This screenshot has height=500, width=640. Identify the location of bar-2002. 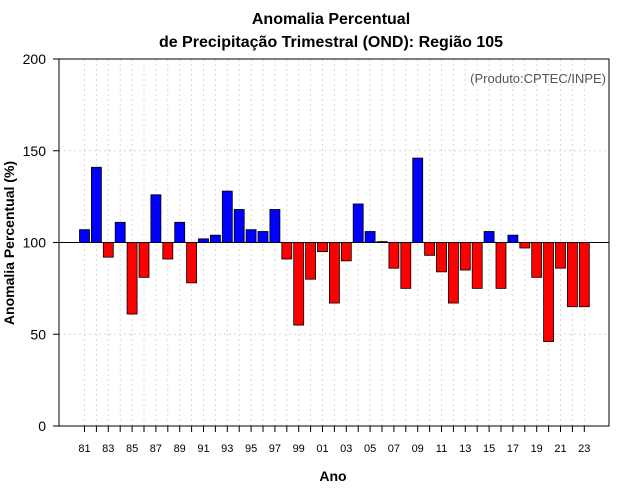
(334, 273).